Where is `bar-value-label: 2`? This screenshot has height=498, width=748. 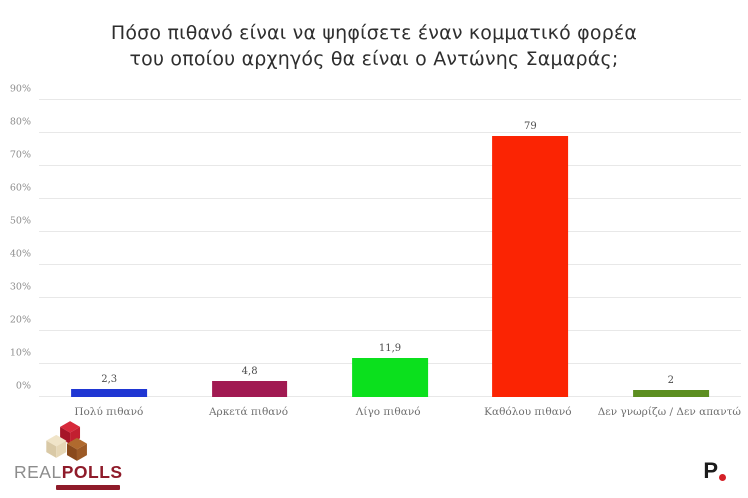 bar-value-label: 2 is located at coordinates (671, 381).